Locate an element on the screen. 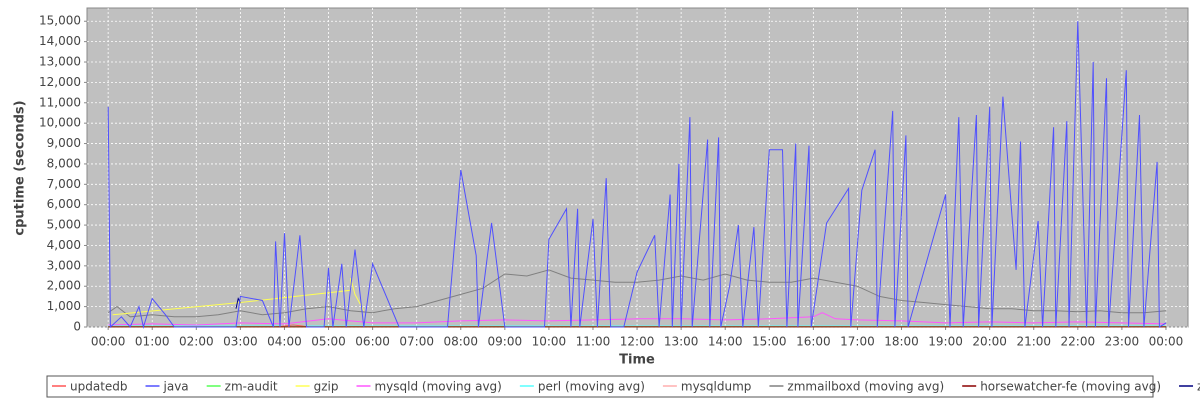  legend-label: zmmailboxd (moving avg) is located at coordinates (865, 387).